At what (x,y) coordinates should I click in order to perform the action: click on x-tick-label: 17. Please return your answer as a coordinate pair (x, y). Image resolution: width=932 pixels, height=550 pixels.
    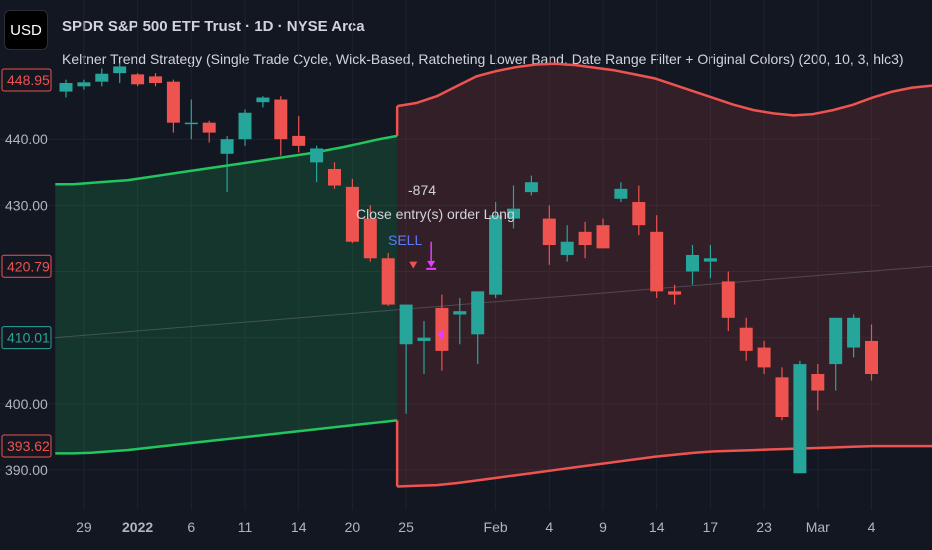
    Looking at the image, I should click on (711, 527).